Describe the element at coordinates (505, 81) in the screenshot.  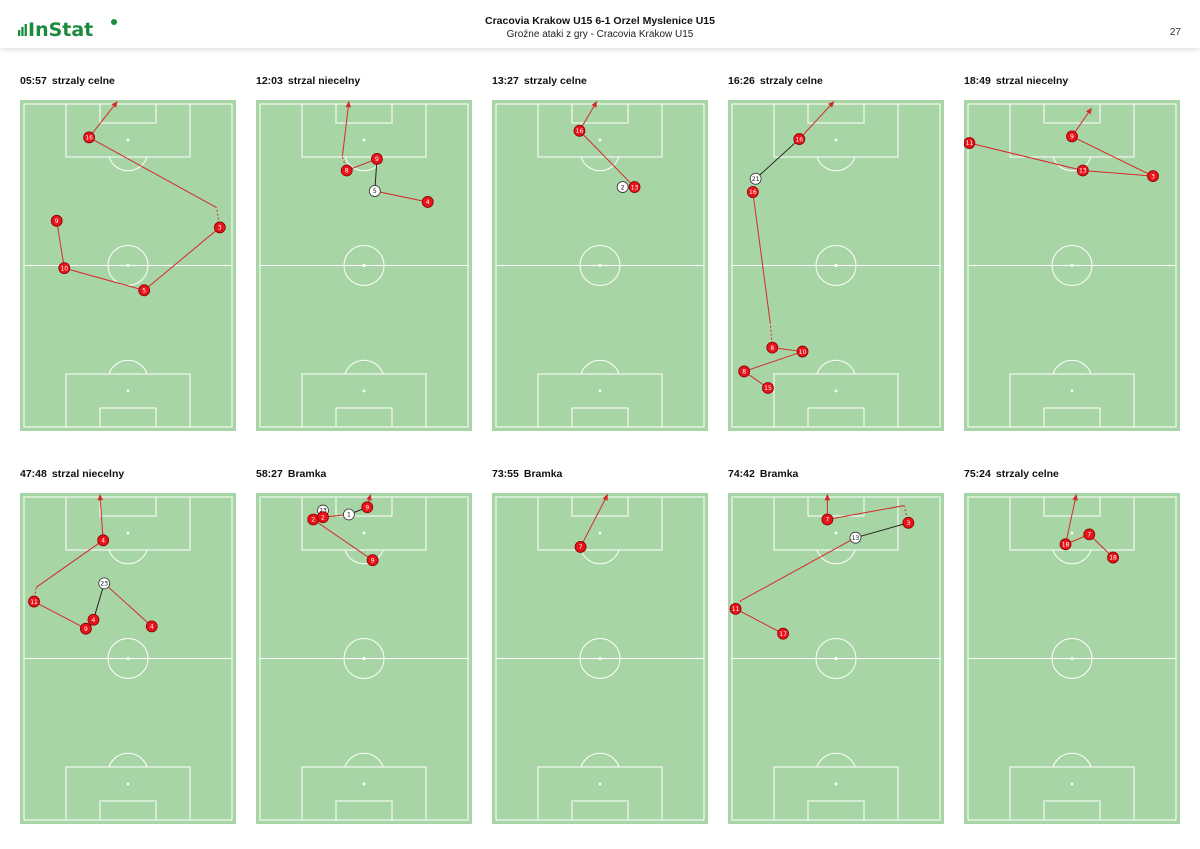
I see `attack-time: 13:27` at that location.